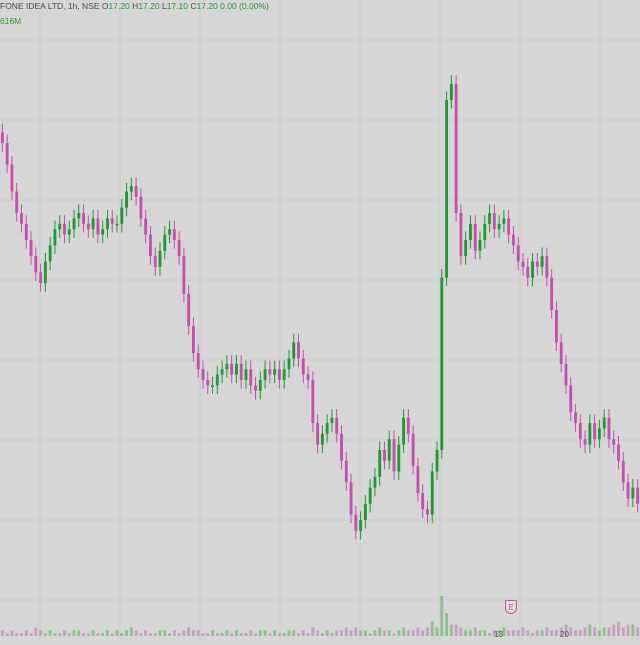 The width and height of the screenshot is (640, 645). I want to click on earnings-marker: E, so click(511, 607).